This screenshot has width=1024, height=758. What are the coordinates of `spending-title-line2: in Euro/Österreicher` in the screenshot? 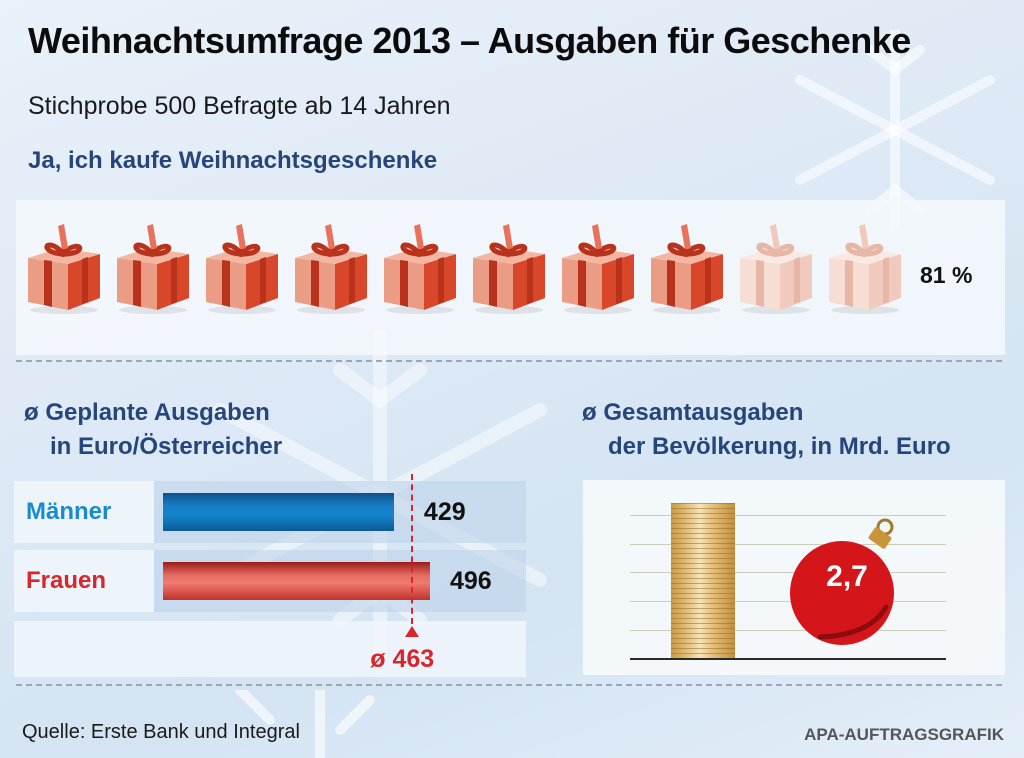 It's located at (166, 446).